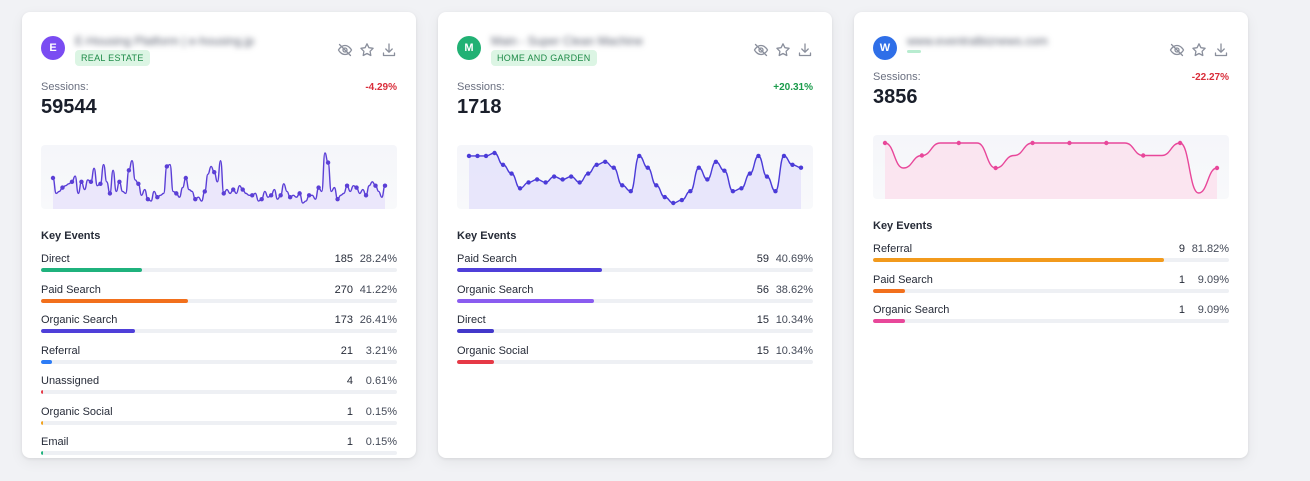 The width and height of the screenshot is (1310, 481). I want to click on event-count: 9, so click(1181, 249).